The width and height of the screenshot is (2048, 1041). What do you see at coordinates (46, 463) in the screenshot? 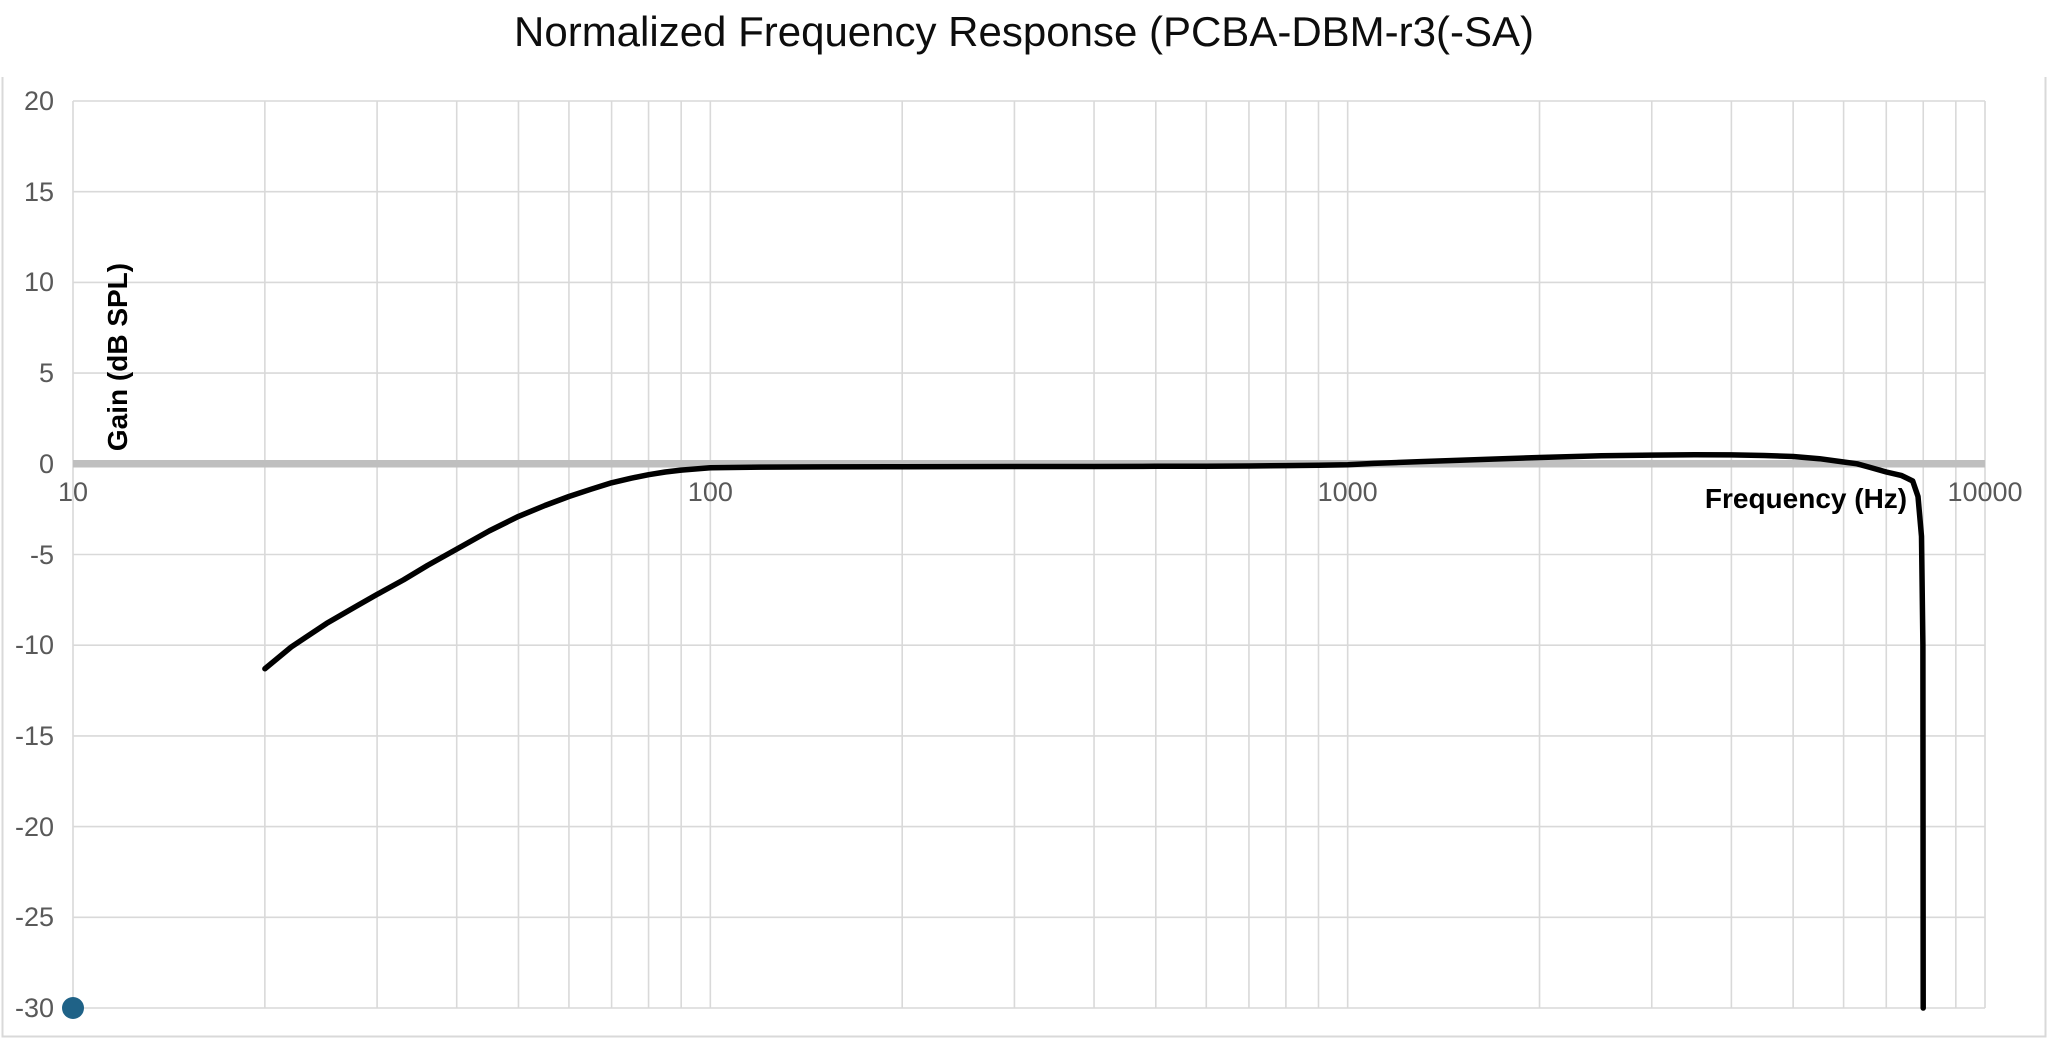
I see `y-tick-label: 0` at bounding box center [46, 463].